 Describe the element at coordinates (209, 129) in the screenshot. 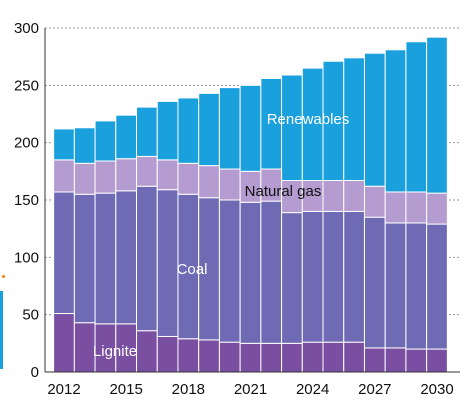

I see `bar-renewables-2019` at that location.